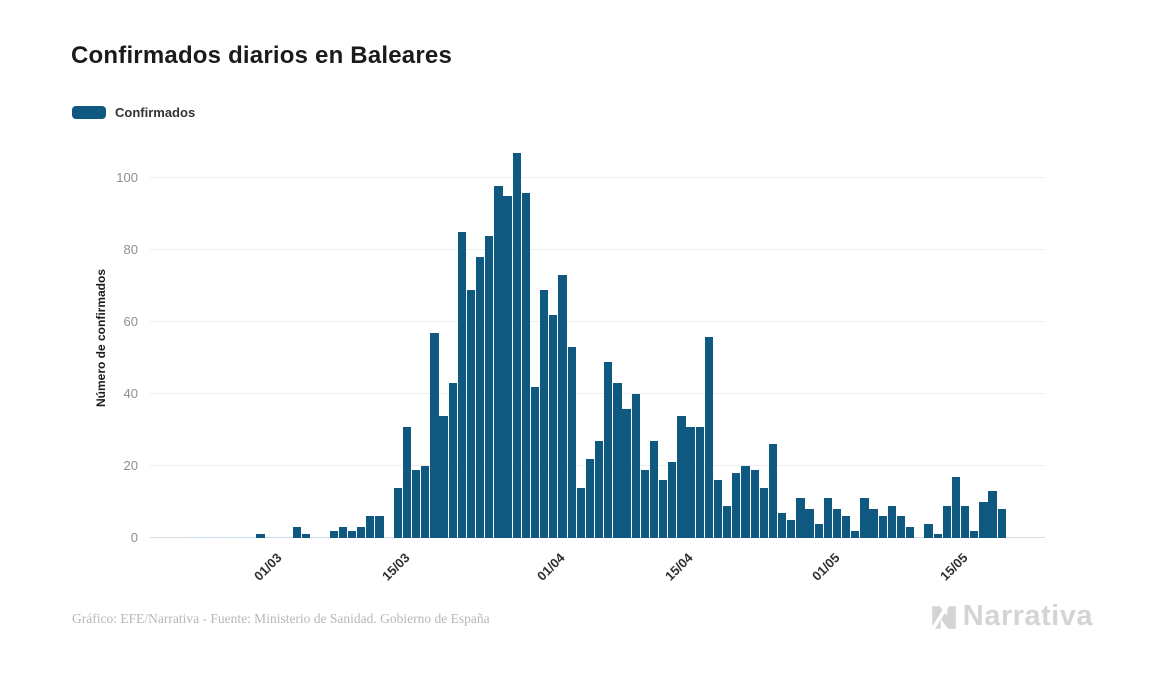 This screenshot has width=1157, height=674. What do you see at coordinates (551, 567) in the screenshot?
I see `x-tick-label: 01/04` at bounding box center [551, 567].